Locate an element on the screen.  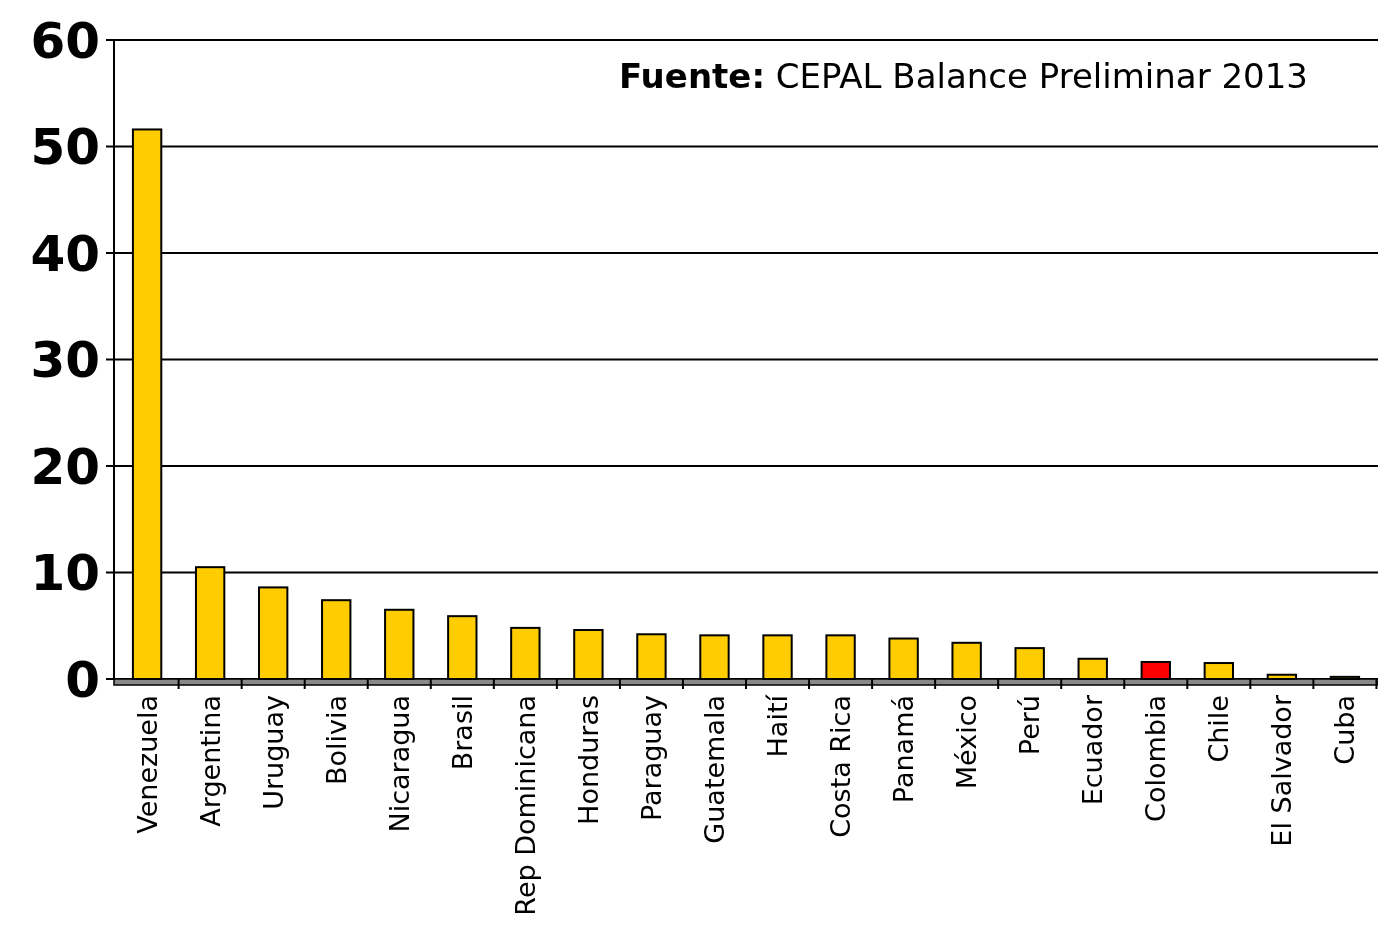
x-tick-label: Brasil is located at coordinates (462, 733).